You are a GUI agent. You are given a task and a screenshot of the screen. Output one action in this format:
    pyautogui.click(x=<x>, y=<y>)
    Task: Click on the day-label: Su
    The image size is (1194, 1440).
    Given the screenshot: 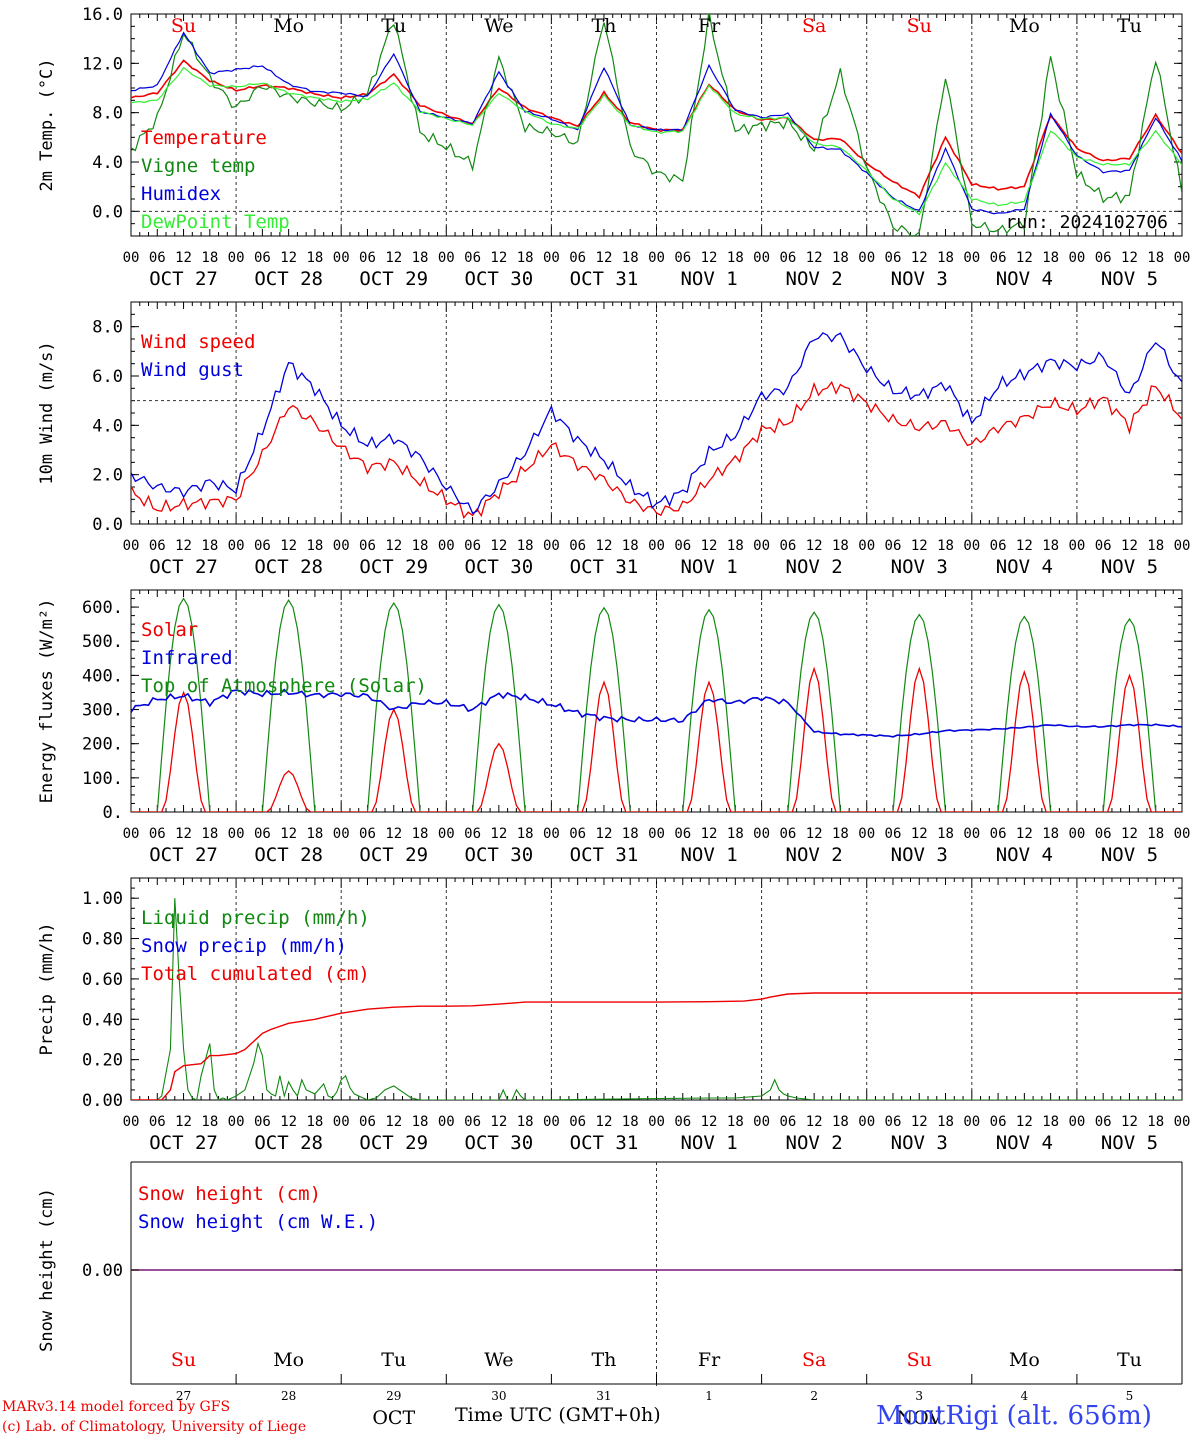 What is the action you would take?
    pyautogui.click(x=183, y=1360)
    